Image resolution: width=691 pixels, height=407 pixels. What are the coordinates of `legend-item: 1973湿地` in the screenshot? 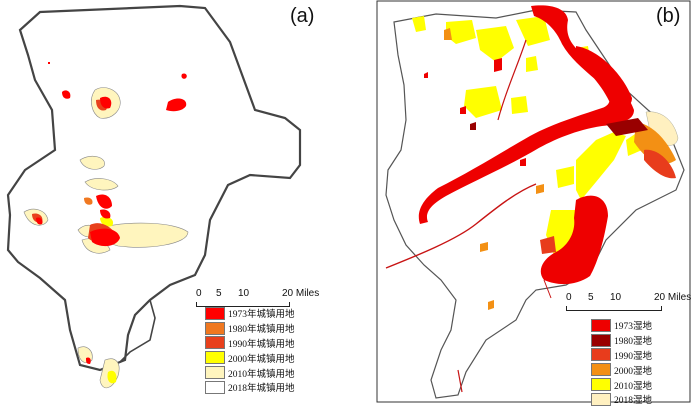 It's located at (621, 325).